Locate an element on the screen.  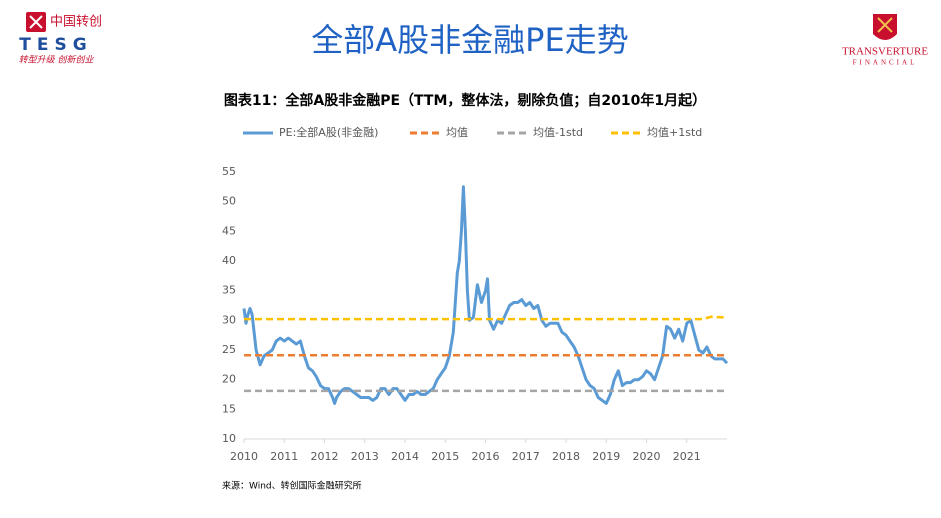
x-tick-label: 2010 is located at coordinates (244, 456).